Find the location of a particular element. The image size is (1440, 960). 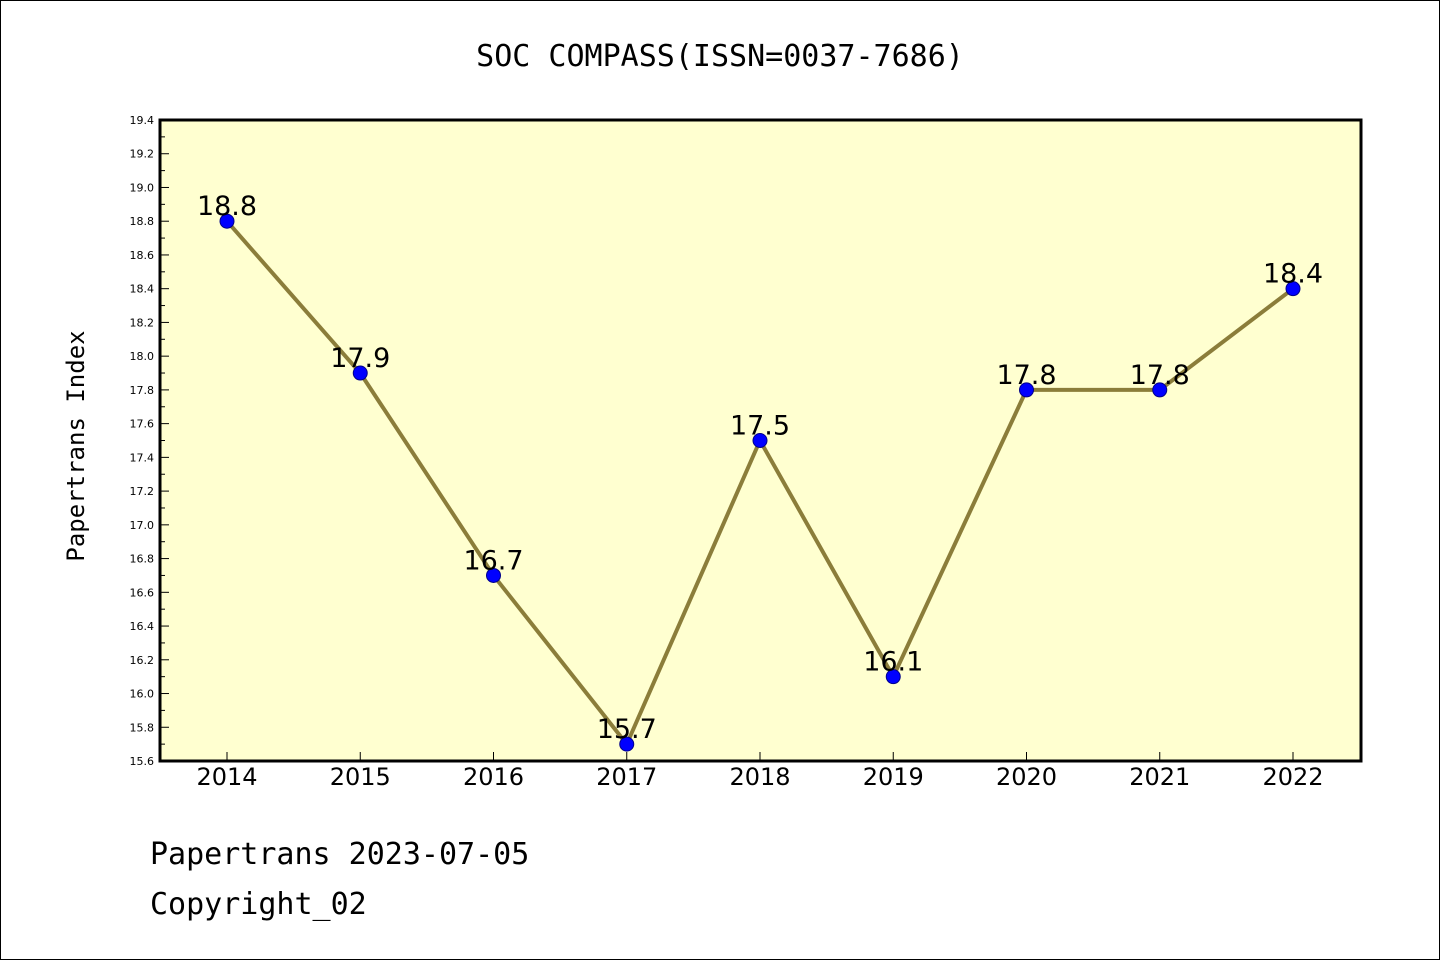

y-tick-label: 17.4 is located at coordinates (142, 457).